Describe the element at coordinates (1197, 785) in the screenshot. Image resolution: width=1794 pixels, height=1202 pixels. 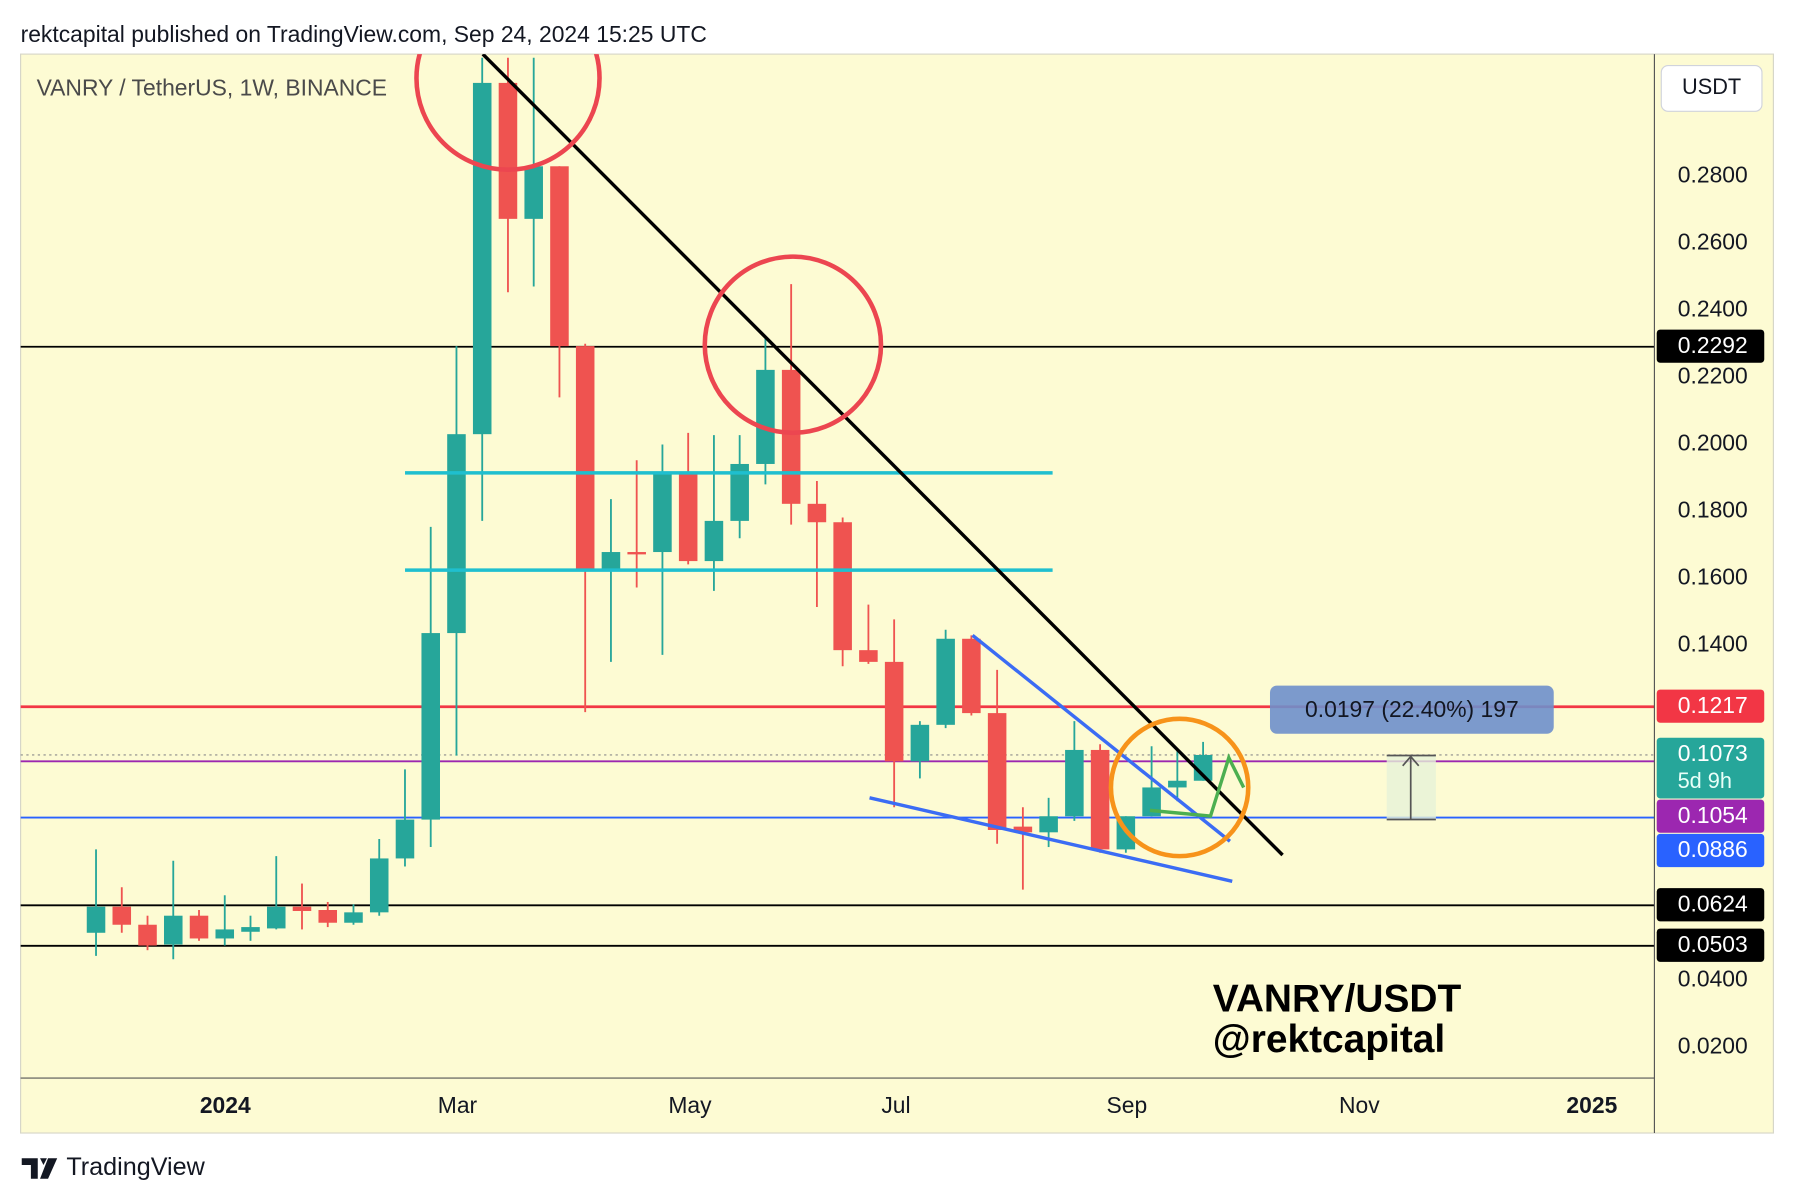
I see `projection-path` at that location.